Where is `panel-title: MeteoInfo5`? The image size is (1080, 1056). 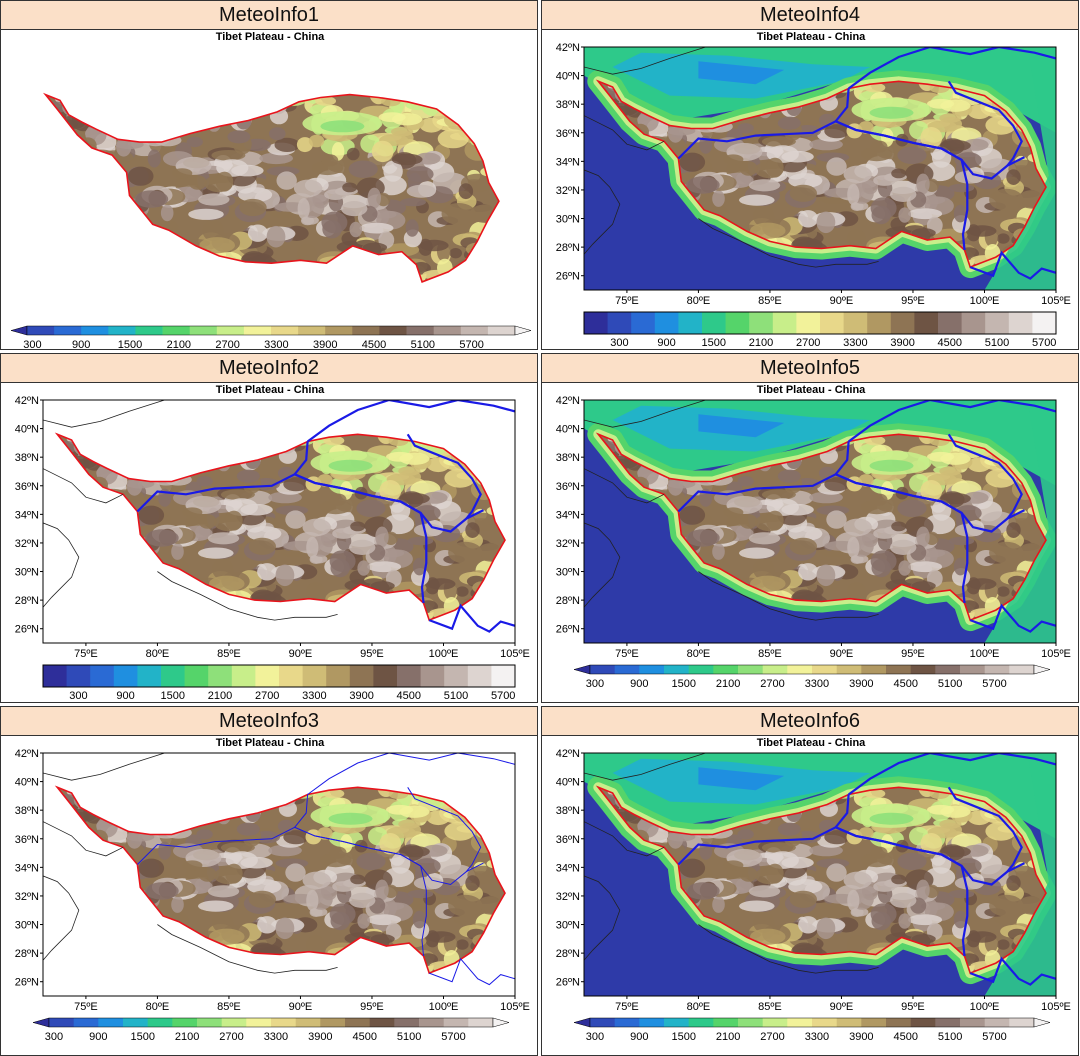
panel-title: MeteoInfo5 is located at coordinates (810, 368).